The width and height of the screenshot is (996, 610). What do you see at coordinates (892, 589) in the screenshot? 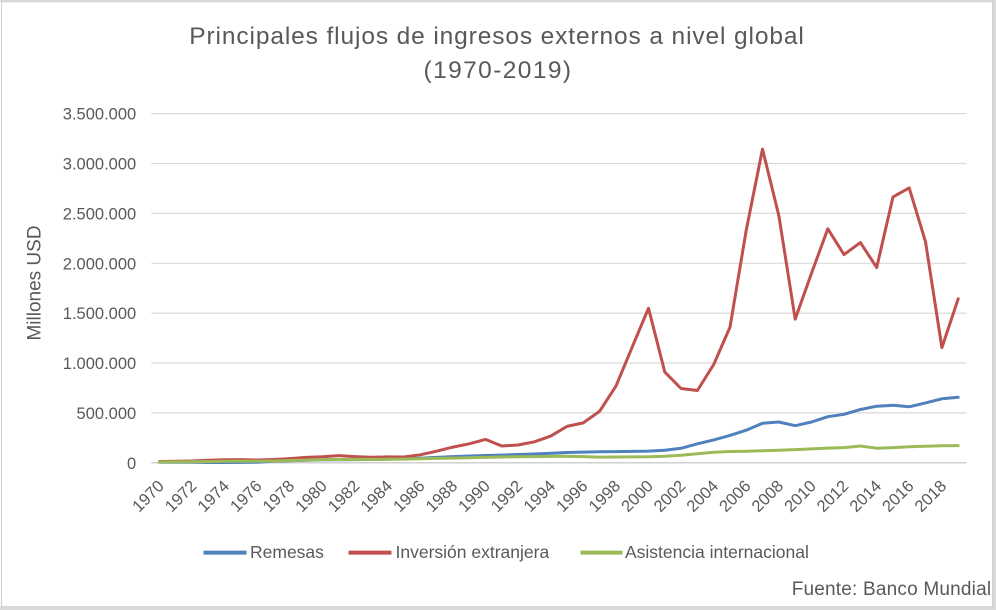
I see `svg-text: Fuente: Banco Mundial` at bounding box center [892, 589].